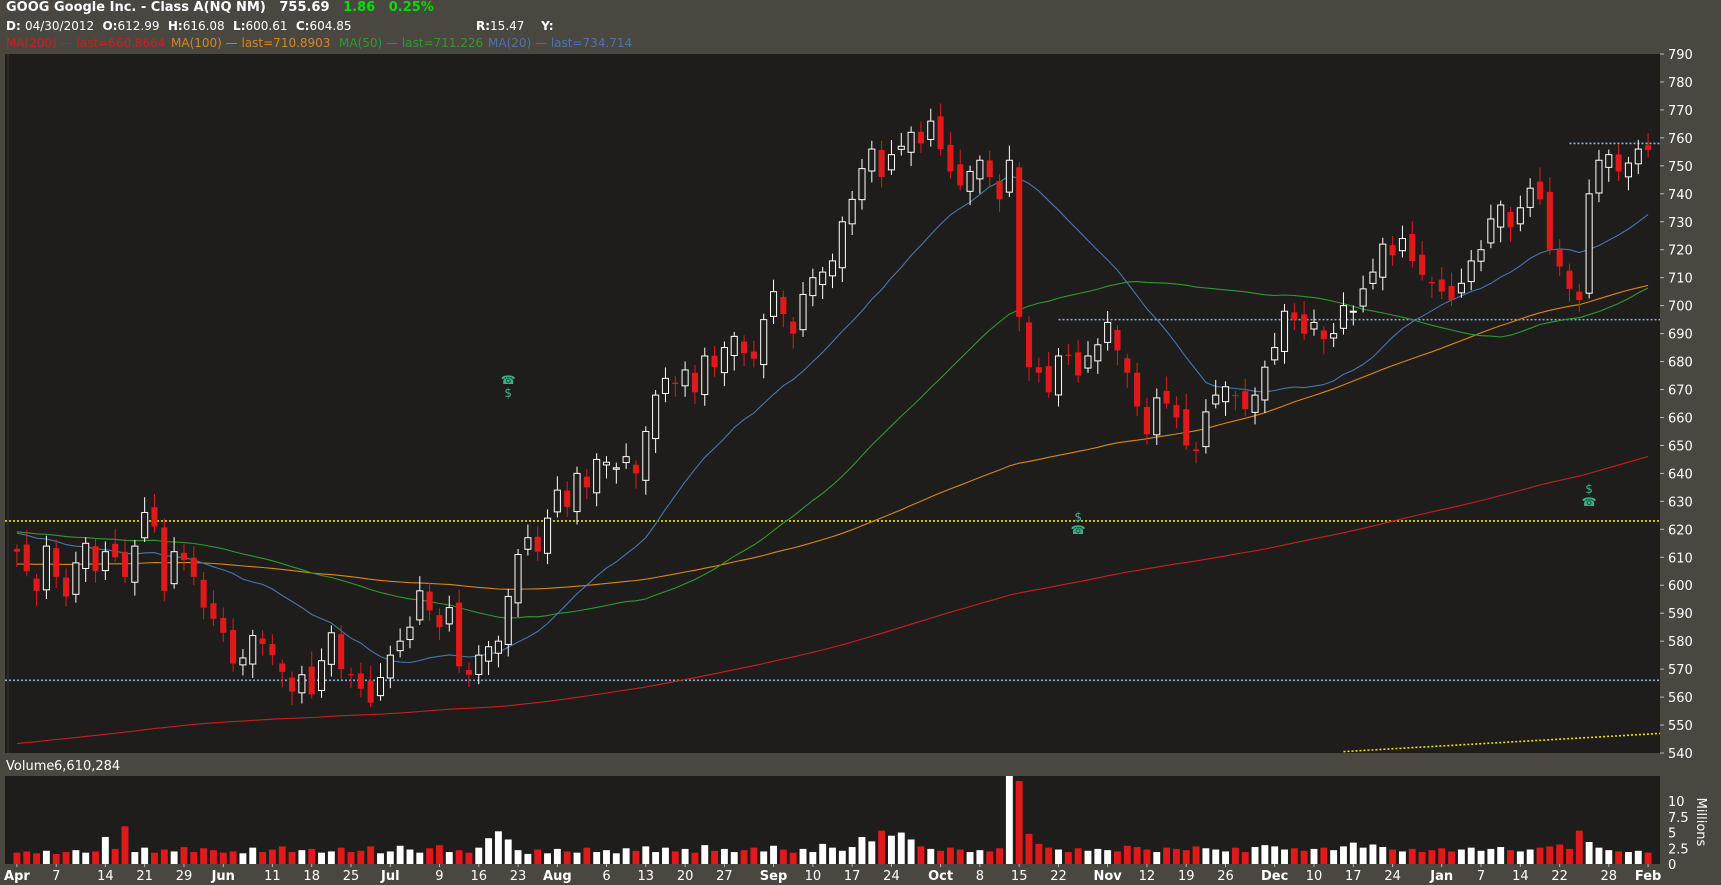 This screenshot has height=885, width=1721. I want to click on price-axis-label: 540, so click(1680, 754).